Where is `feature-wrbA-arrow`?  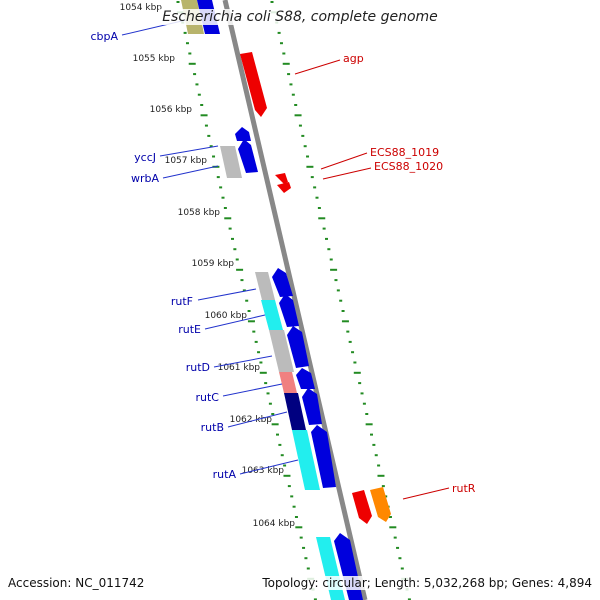
feature-wrbA-arrow is located at coordinates (248, 156).